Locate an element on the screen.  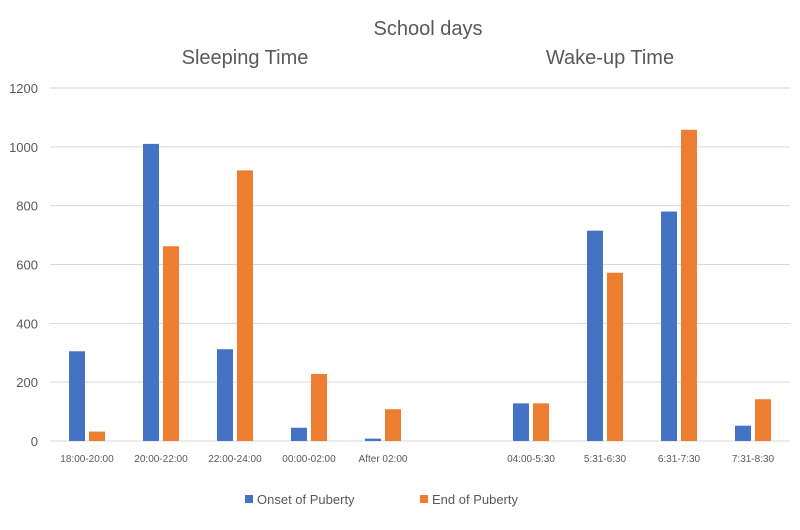
y-tick-label: 600 is located at coordinates (27, 265).